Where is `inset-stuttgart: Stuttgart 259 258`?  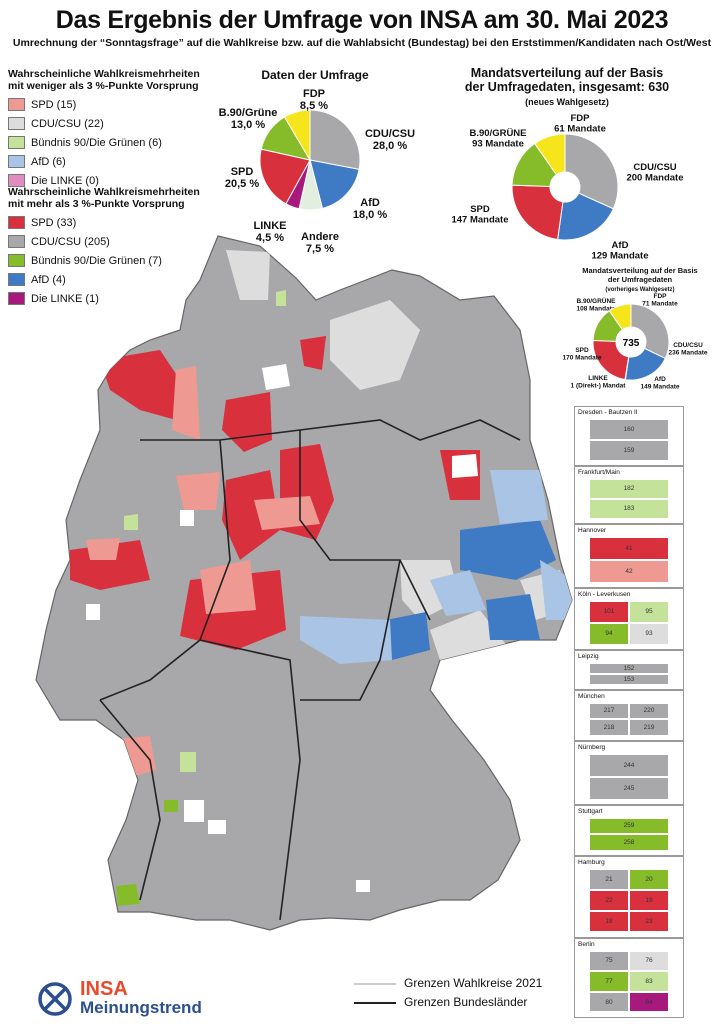 inset-stuttgart: Stuttgart 259 258 is located at coordinates (629, 830).